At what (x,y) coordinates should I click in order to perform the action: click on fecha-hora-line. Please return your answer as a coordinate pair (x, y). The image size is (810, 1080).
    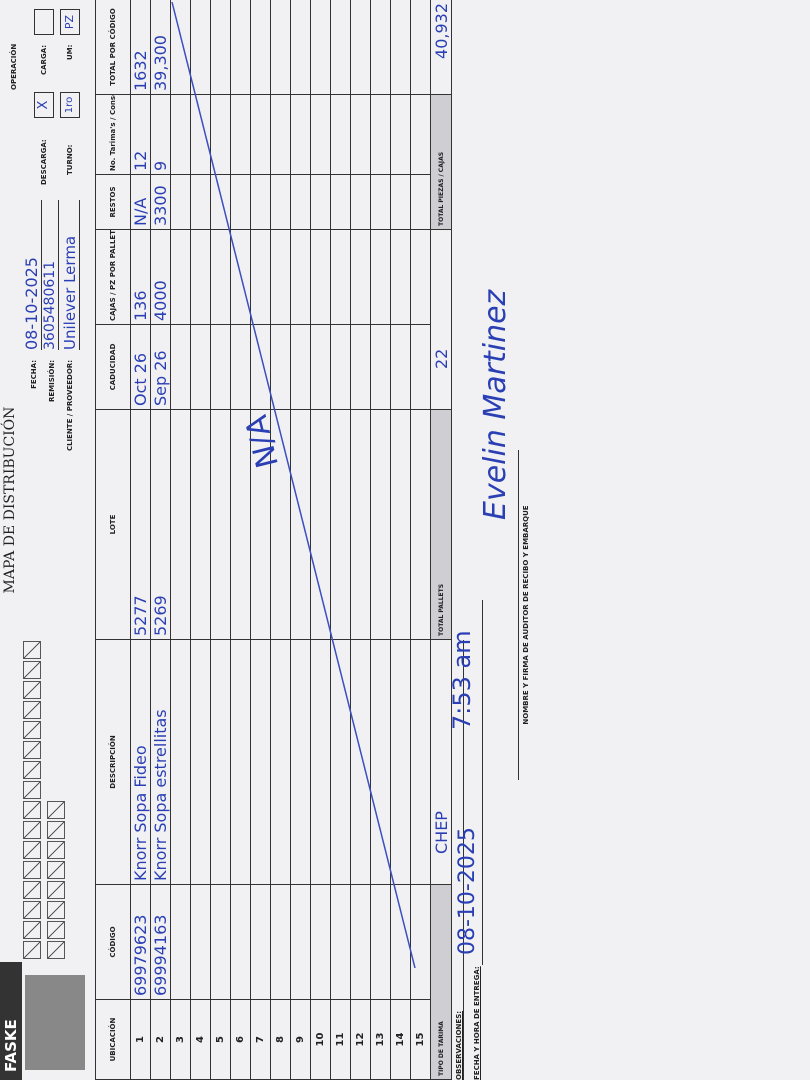
    Looking at the image, I should click on (482, 782).